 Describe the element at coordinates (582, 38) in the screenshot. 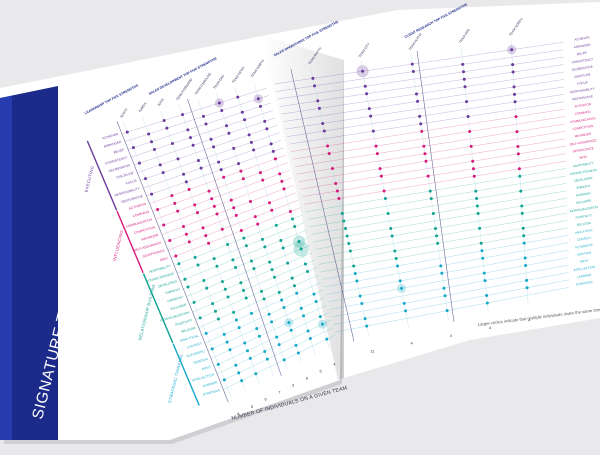

I see `theme-label-right: ACHIEVER` at that location.